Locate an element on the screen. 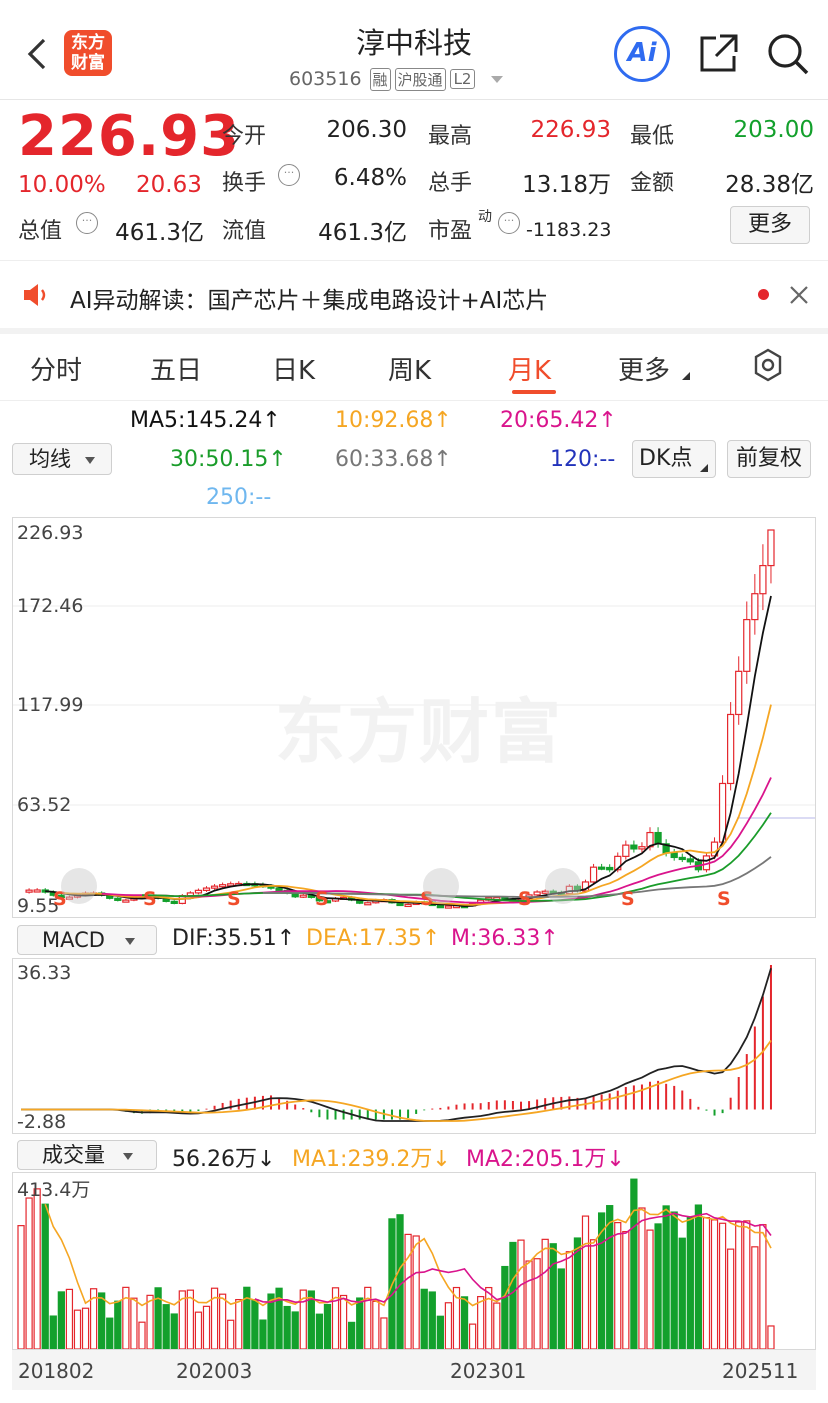  chart-watermark: 东方财富 is located at coordinates (419, 732).